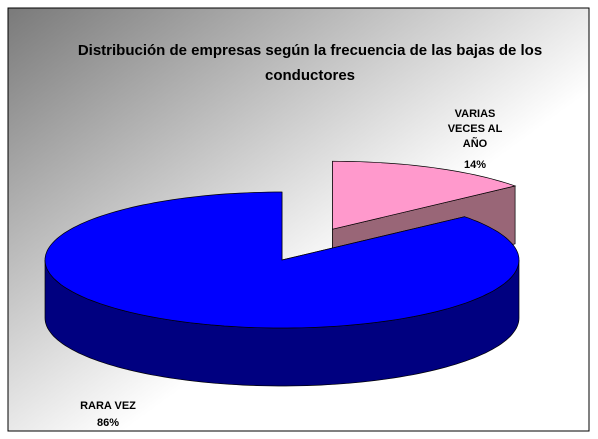  I want to click on data-label: RARA VEZ 86%, so click(108, 415).